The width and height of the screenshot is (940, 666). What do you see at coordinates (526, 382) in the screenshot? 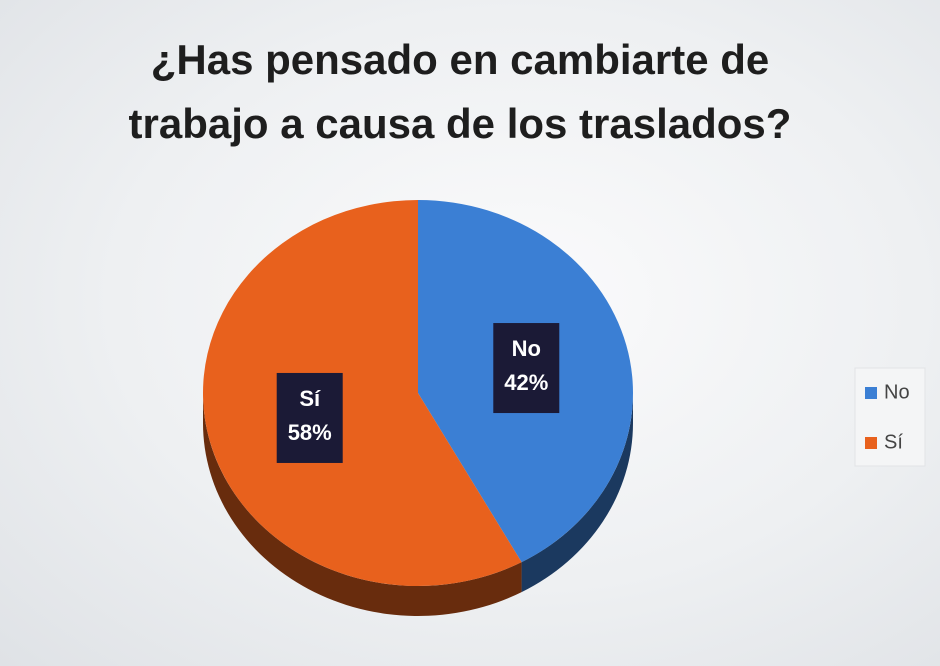
I see `data-label-value: 42%` at bounding box center [526, 382].